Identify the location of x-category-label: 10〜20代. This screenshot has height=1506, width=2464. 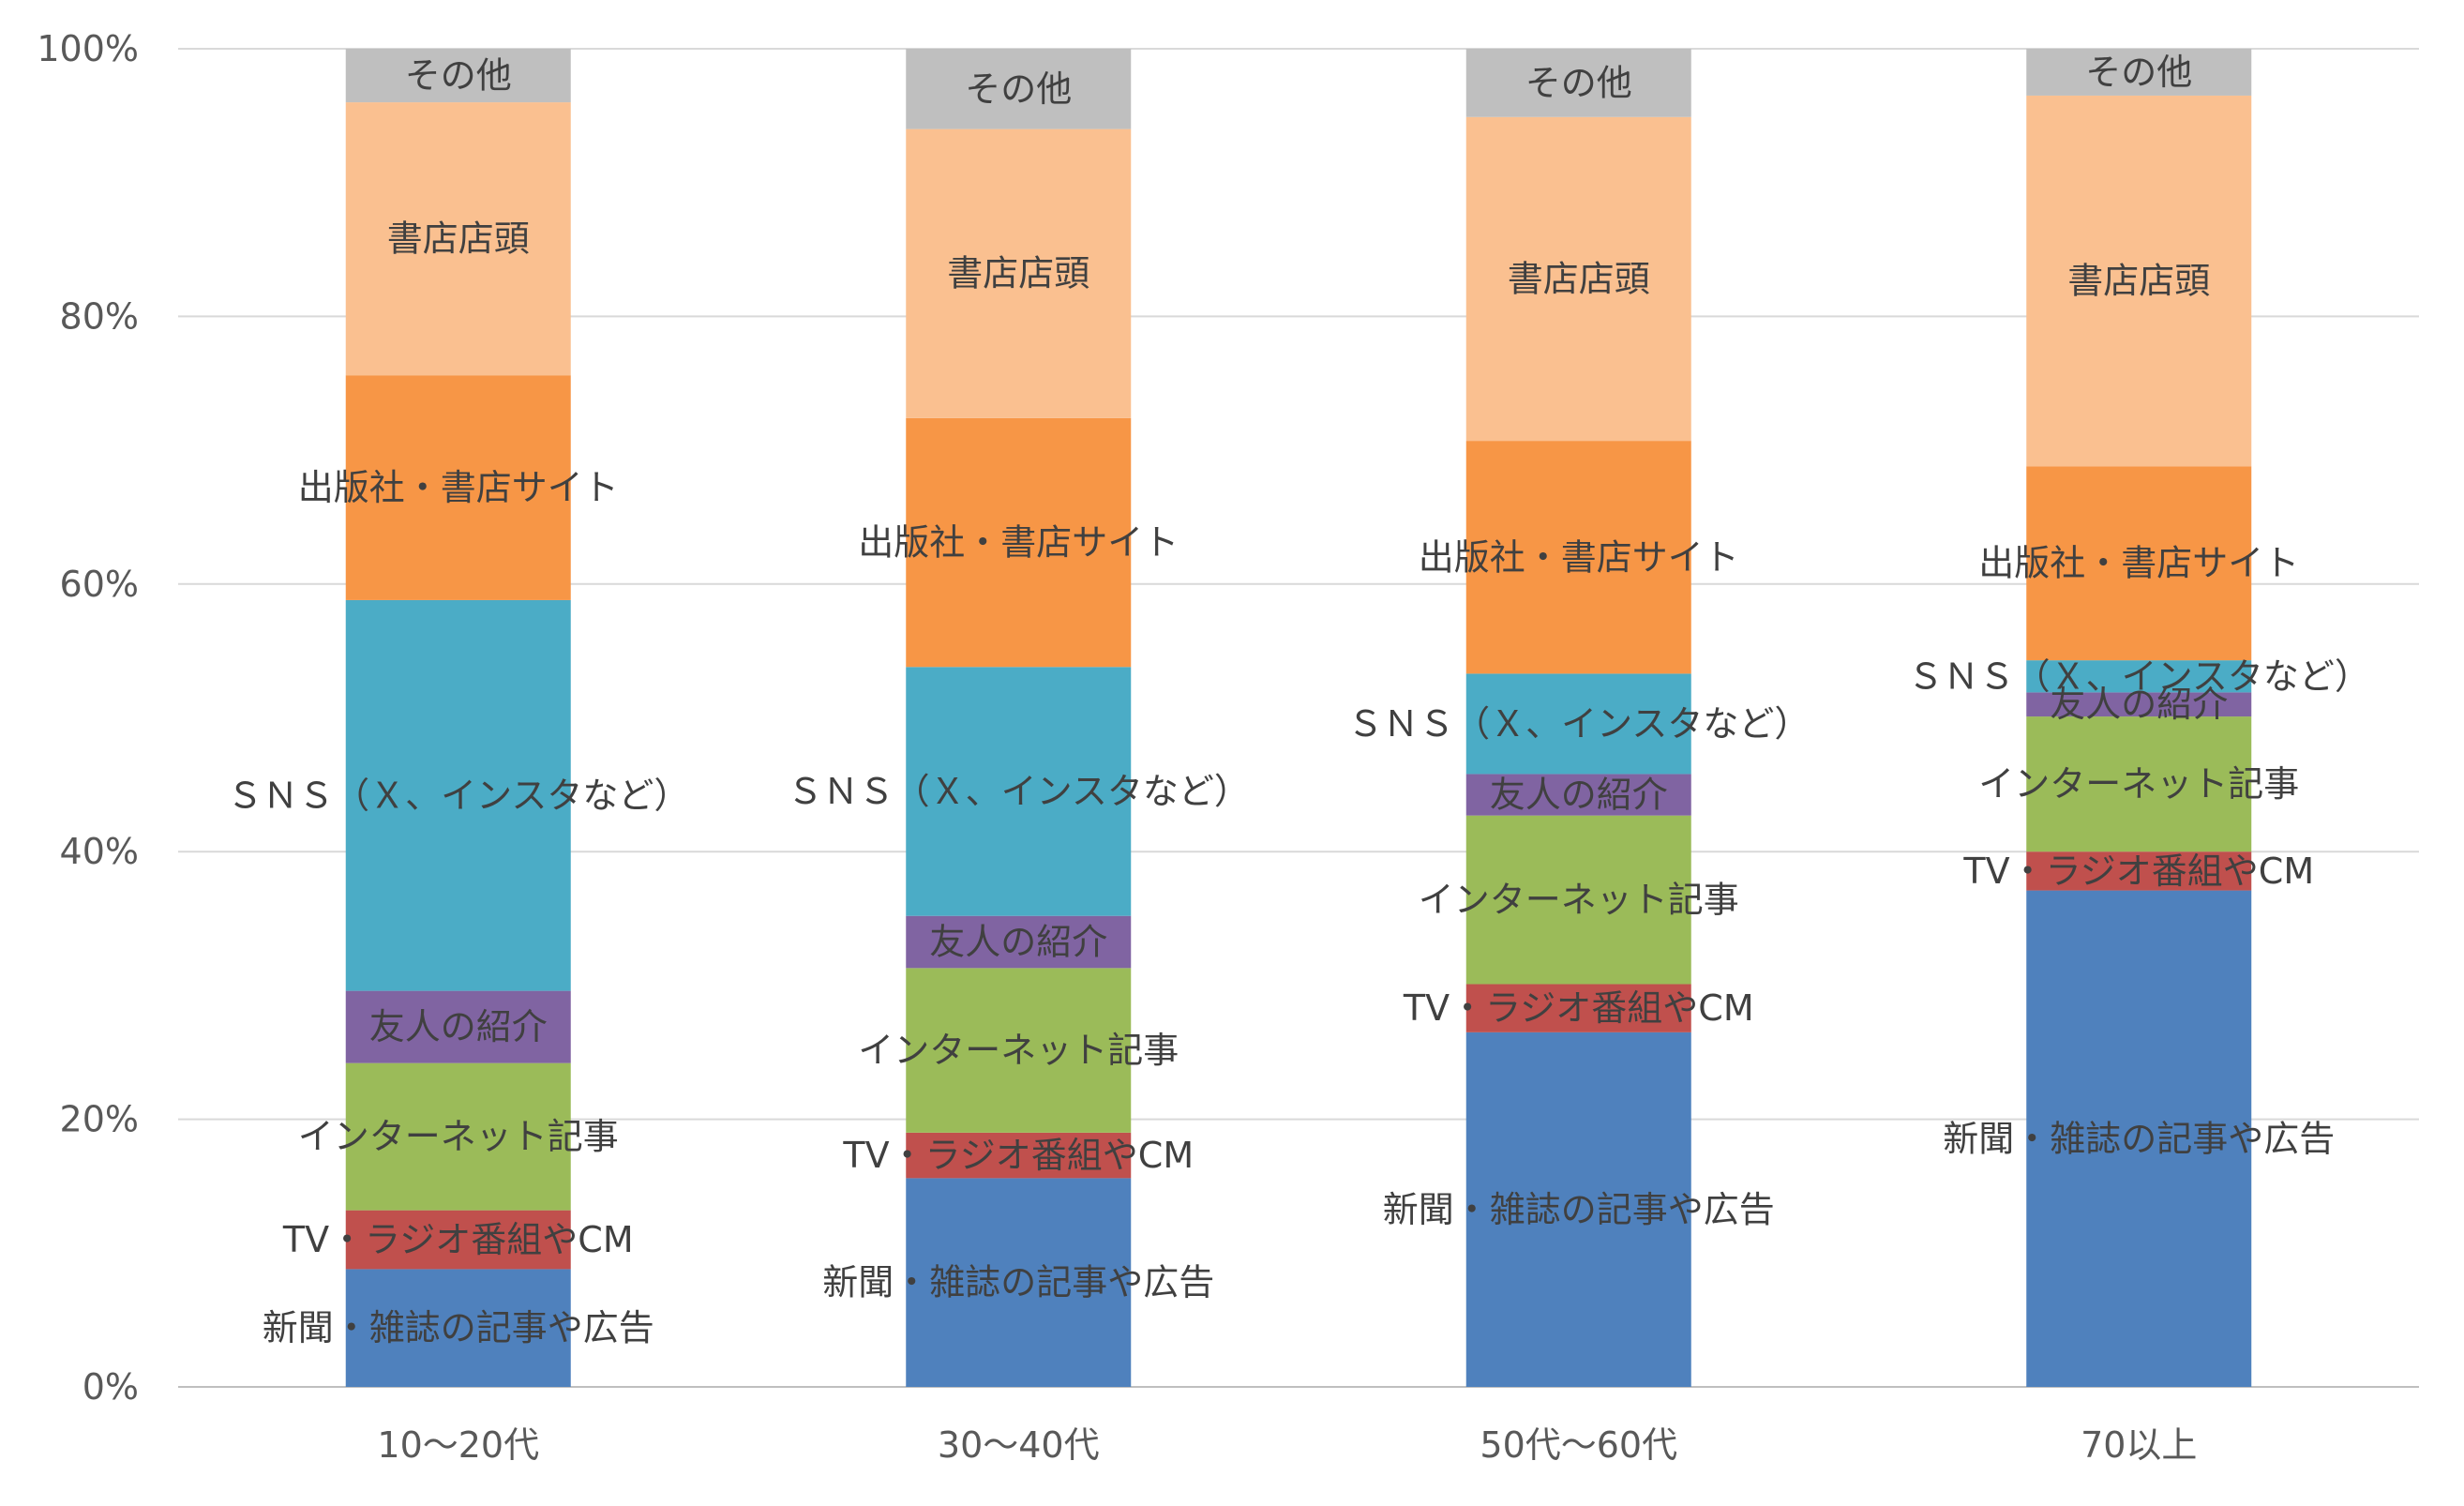
(458, 1445).